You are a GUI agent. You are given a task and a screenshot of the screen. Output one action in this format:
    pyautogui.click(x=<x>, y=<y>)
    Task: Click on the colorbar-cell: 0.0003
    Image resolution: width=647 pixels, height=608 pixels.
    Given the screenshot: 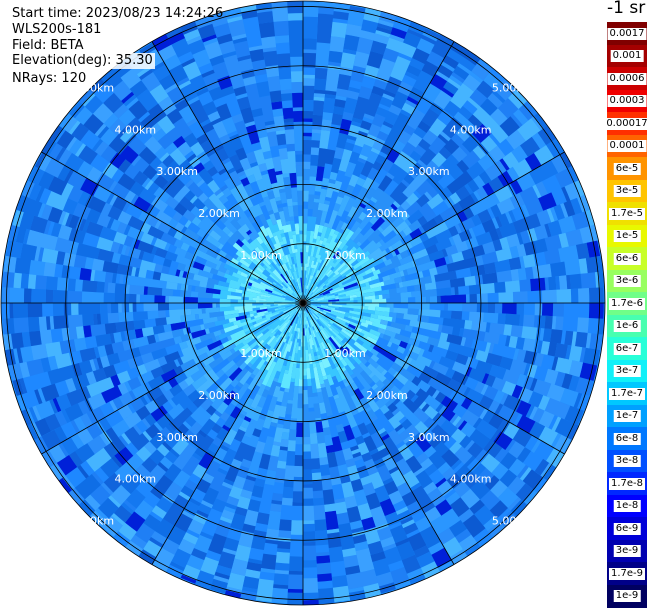 What is the action you would take?
    pyautogui.click(x=627, y=101)
    